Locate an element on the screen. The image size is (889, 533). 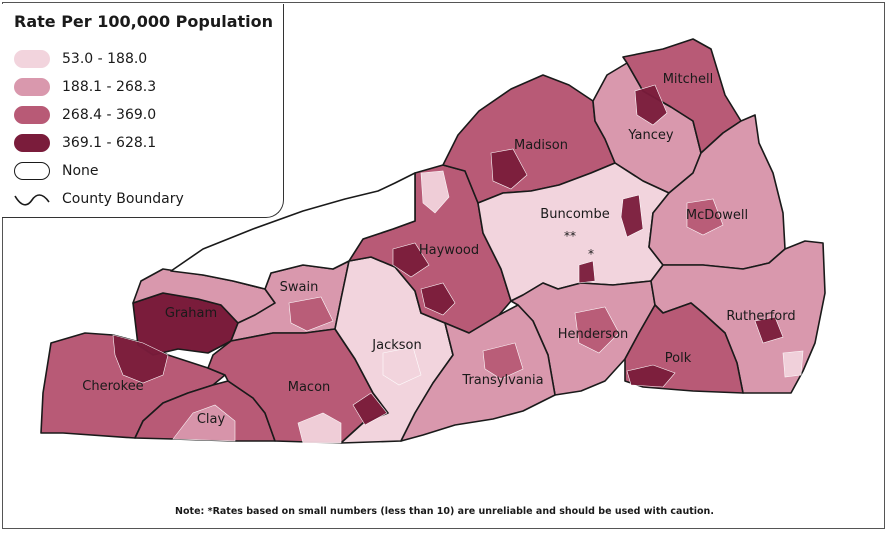
legend-item-class-3: 268.4 - 369.0 is located at coordinates (85, 115).